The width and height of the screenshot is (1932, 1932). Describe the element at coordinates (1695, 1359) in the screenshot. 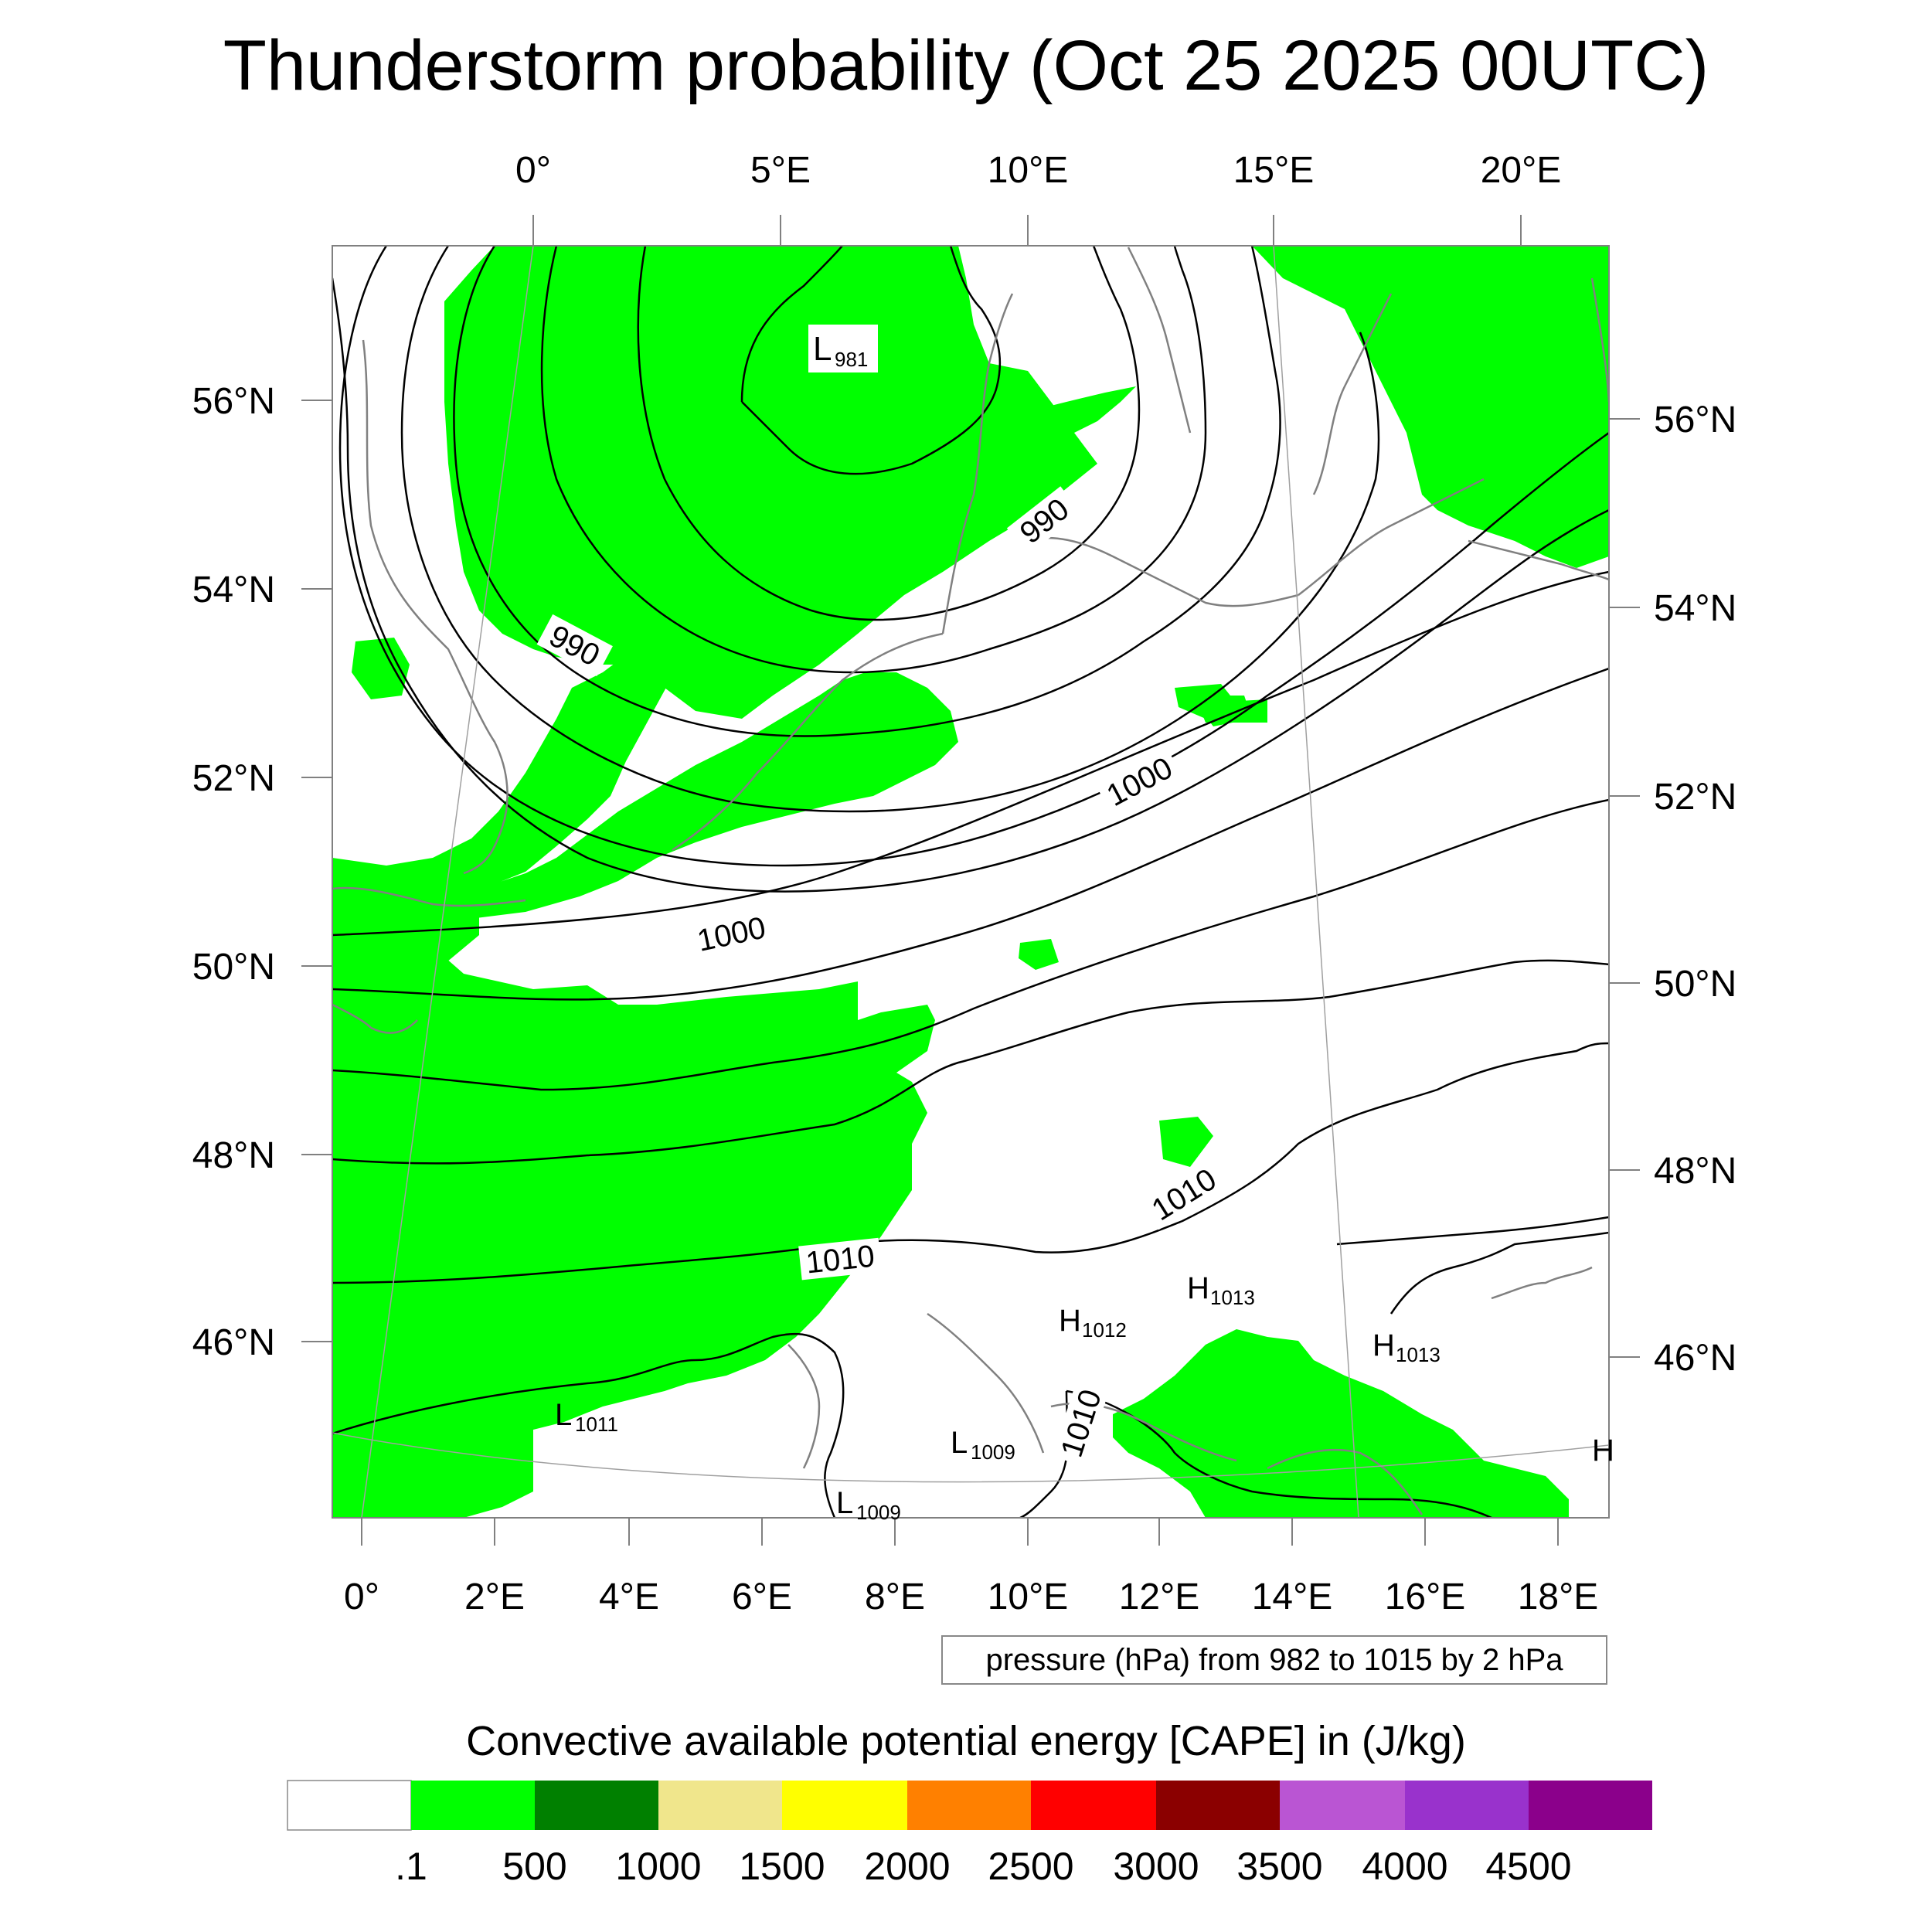

I see `lat-label-right: 46°N` at that location.